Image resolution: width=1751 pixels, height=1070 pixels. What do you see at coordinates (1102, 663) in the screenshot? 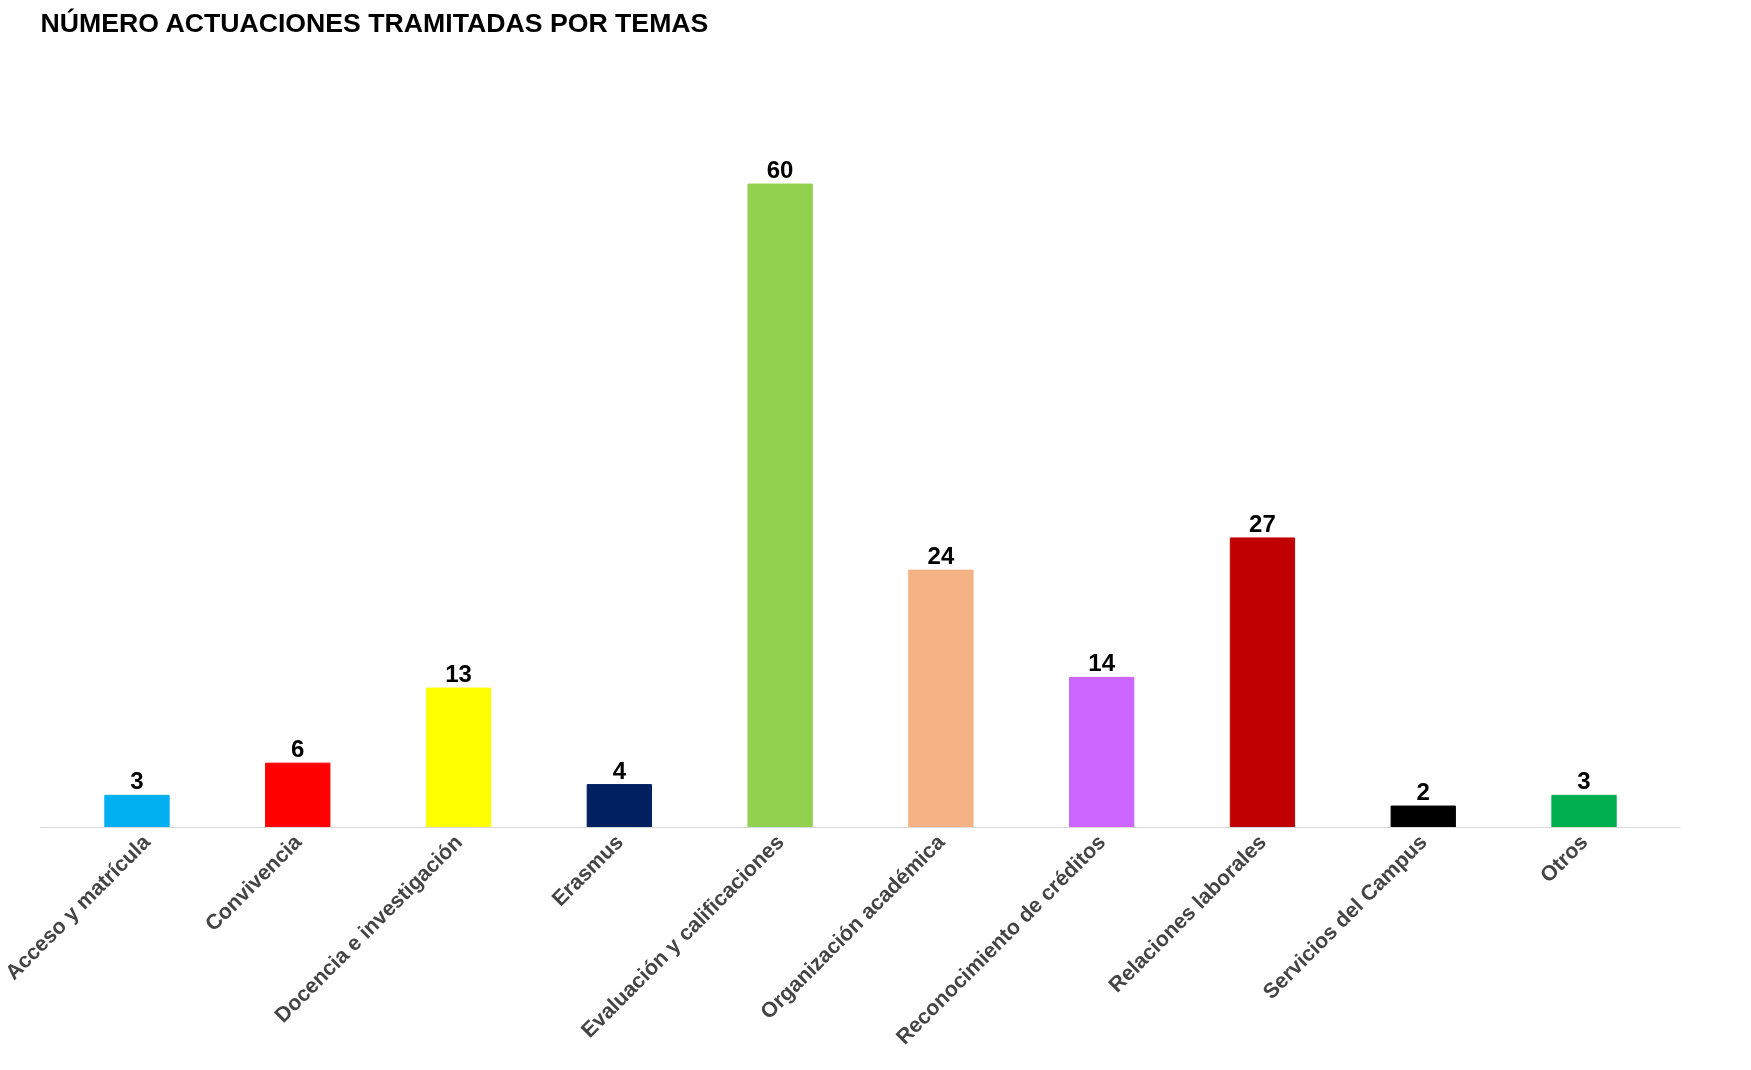
I see `data-label: 14` at bounding box center [1102, 663].